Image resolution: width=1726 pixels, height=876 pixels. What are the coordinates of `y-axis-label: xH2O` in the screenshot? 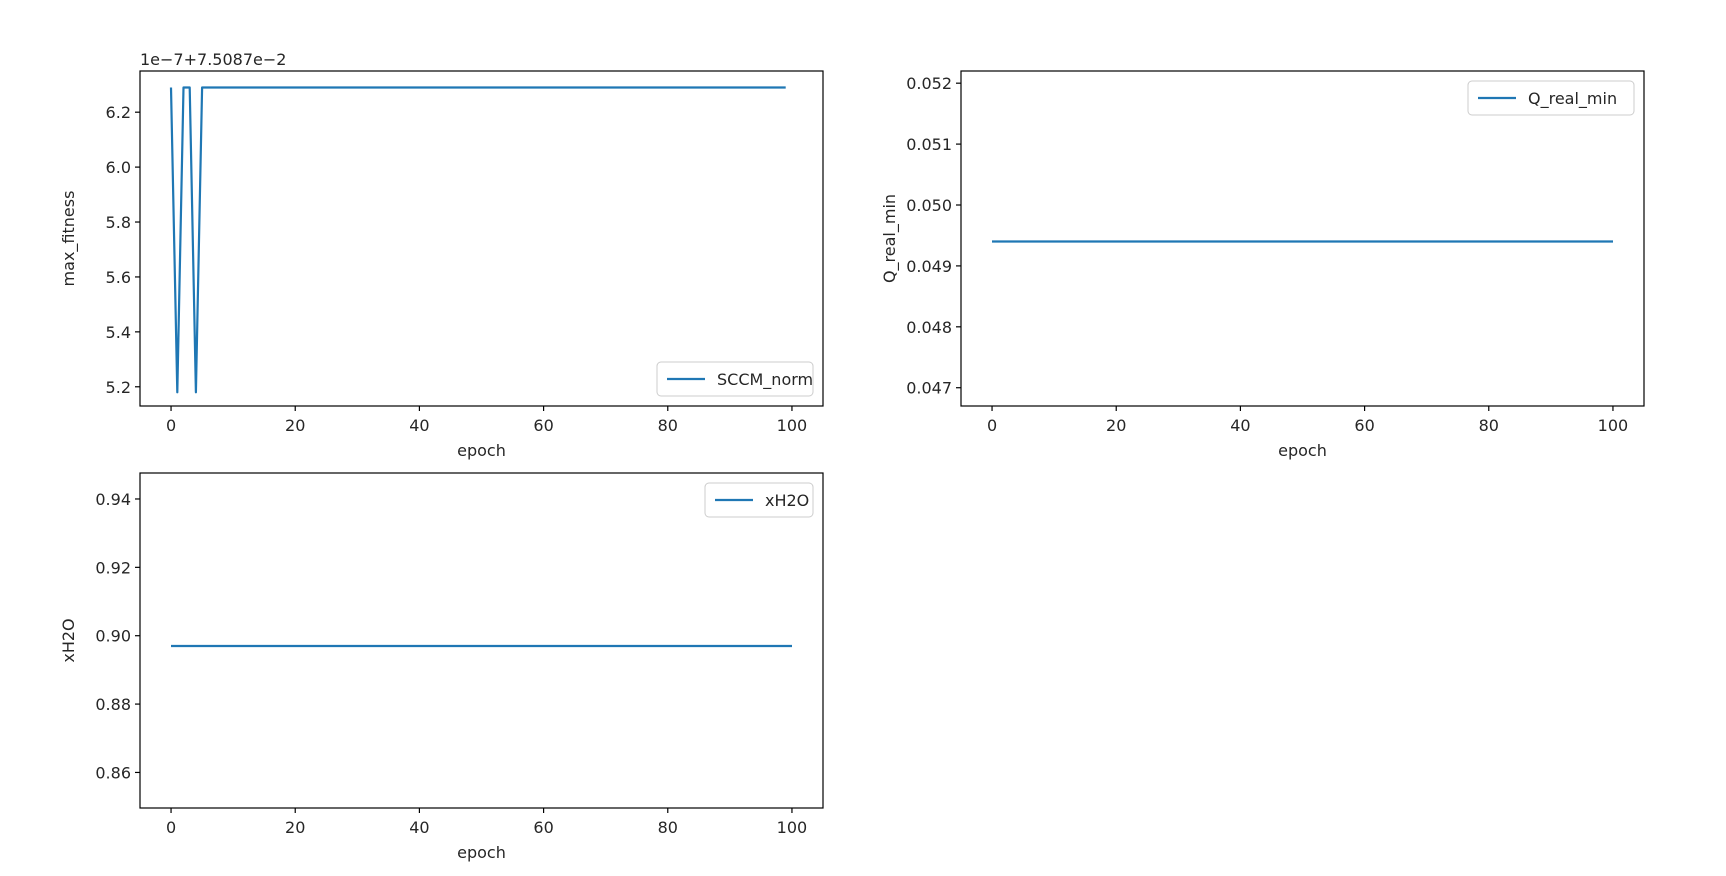 It's located at (68, 640).